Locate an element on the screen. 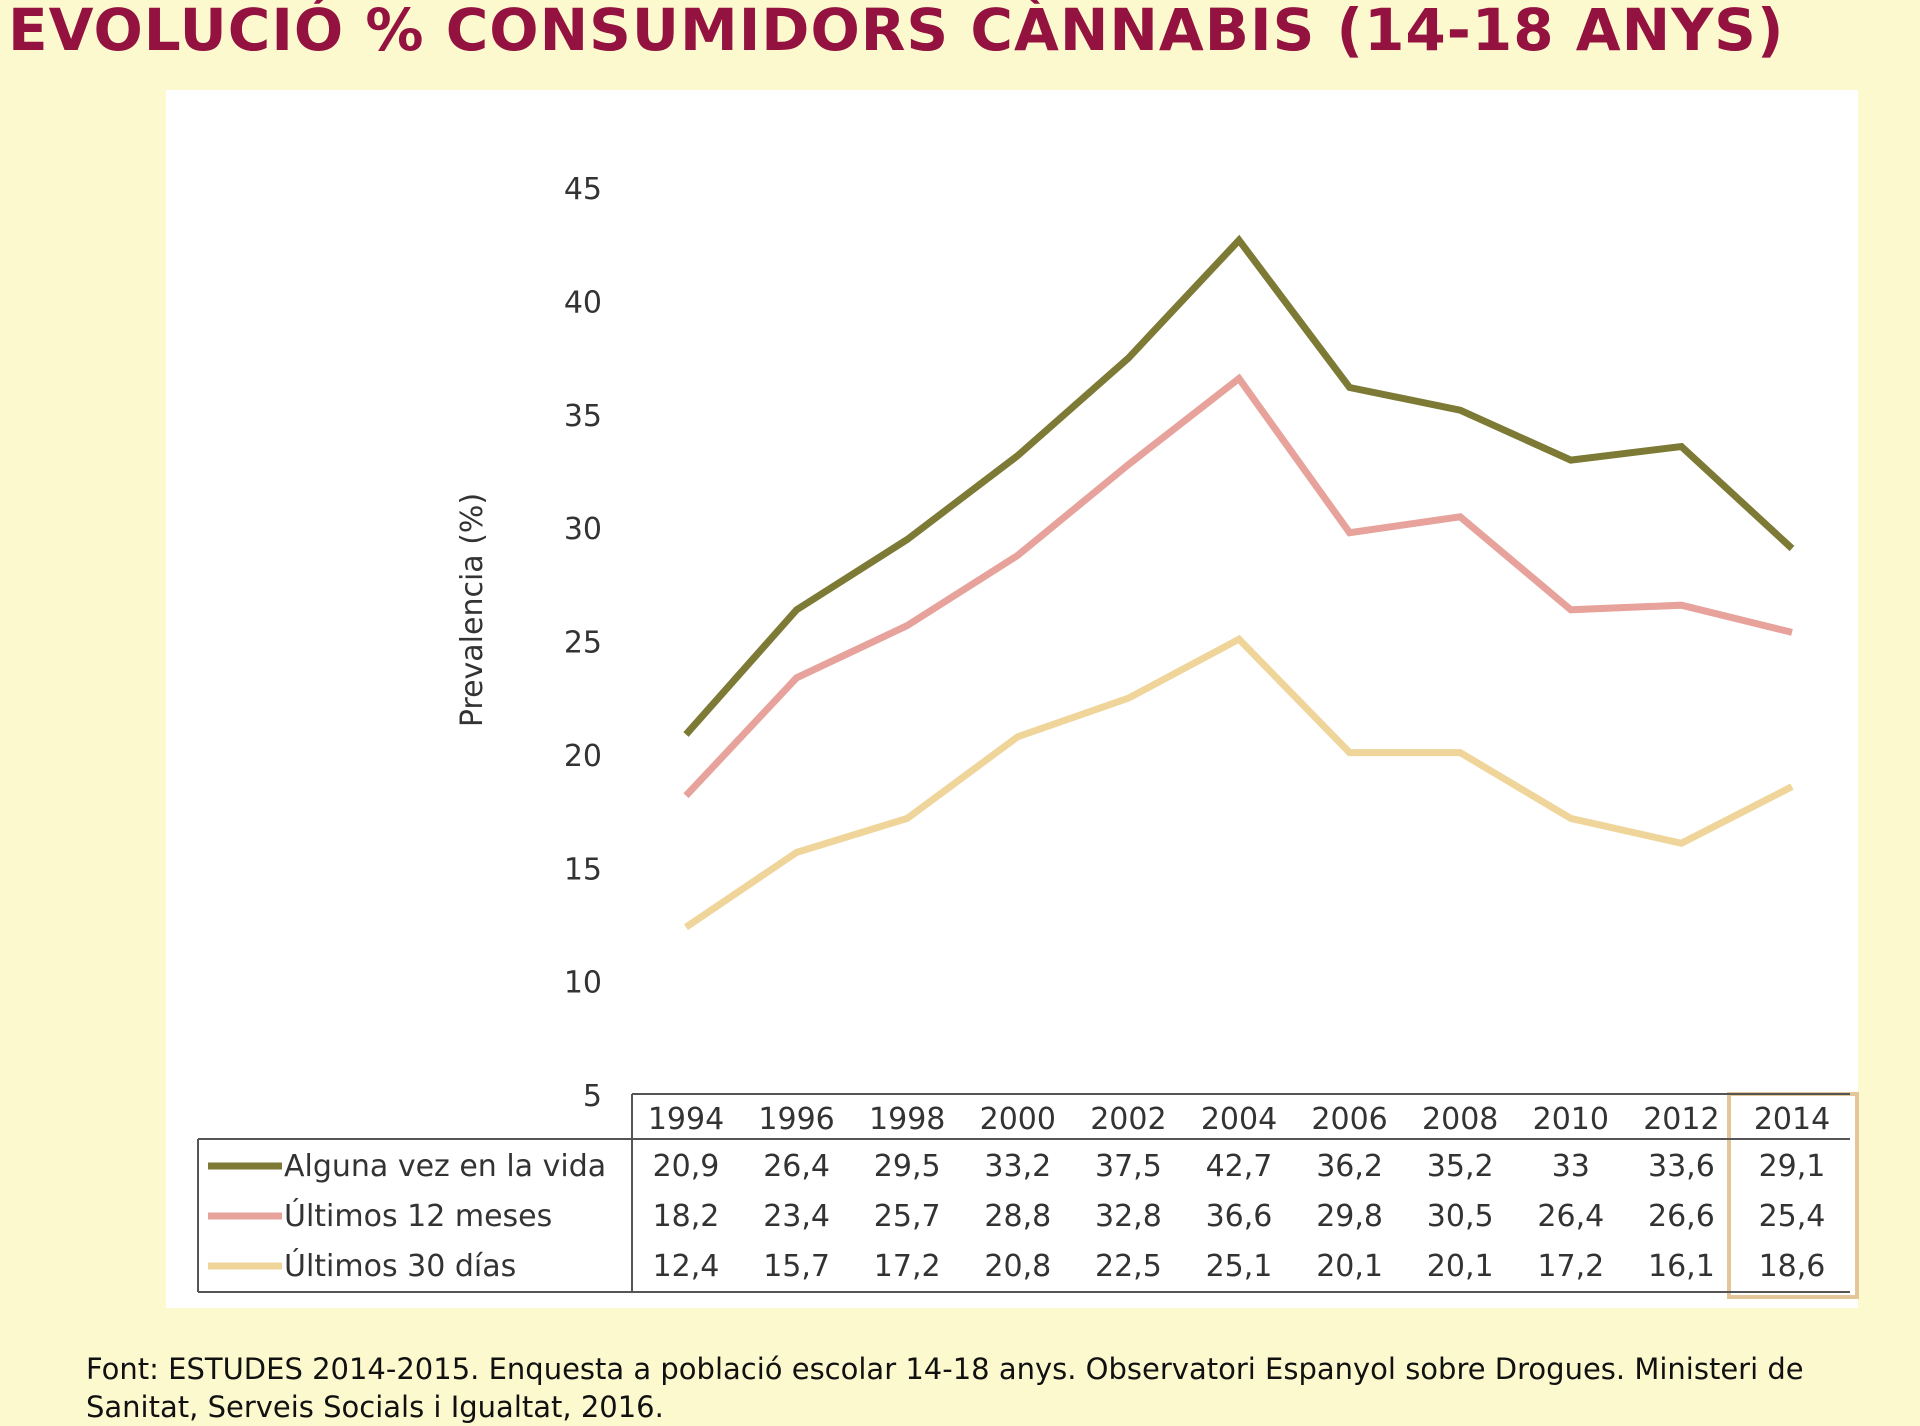 Image resolution: width=1920 pixels, height=1426 pixels. x-tick-label: 2008 is located at coordinates (1460, 1119).